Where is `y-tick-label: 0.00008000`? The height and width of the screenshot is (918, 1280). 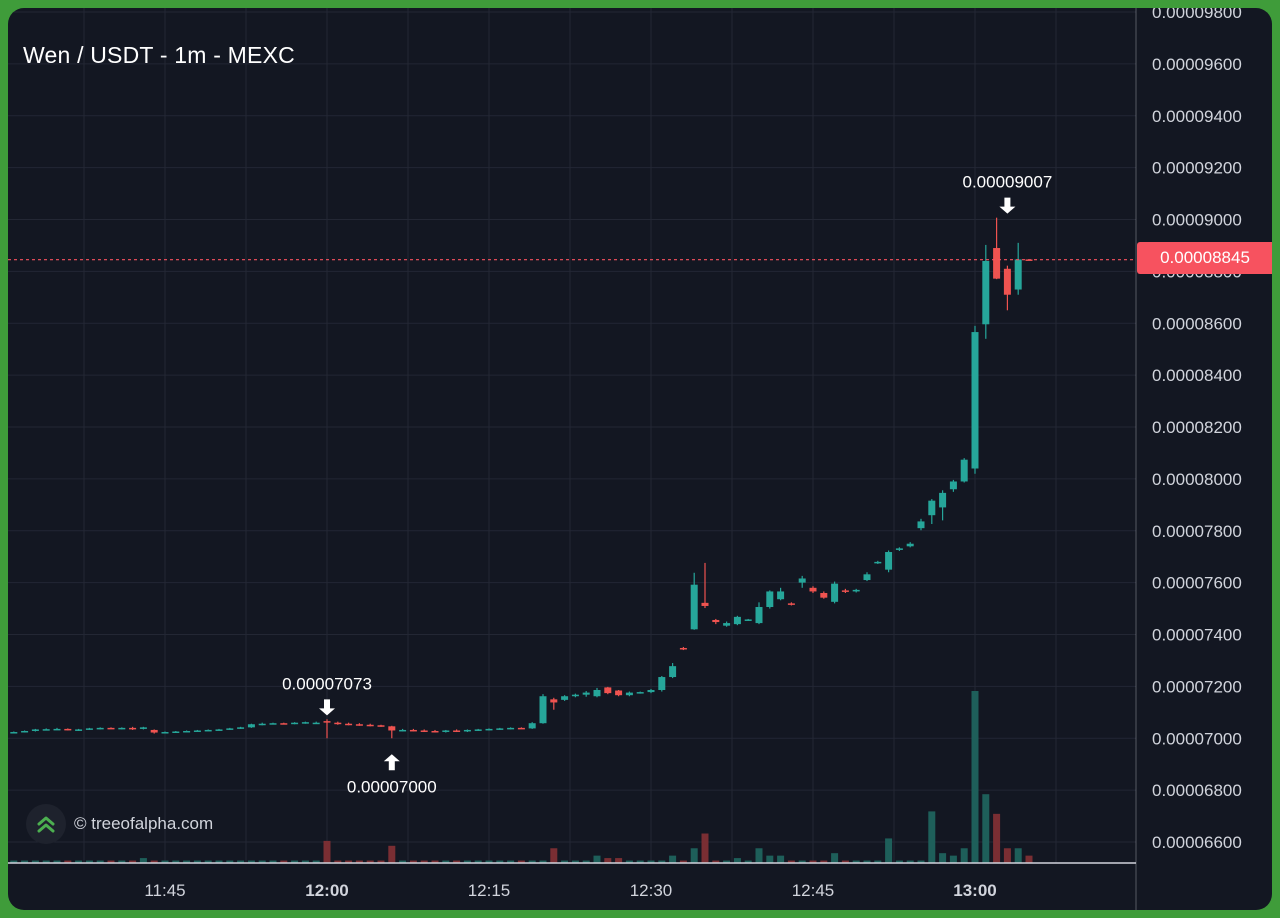
y-tick-label: 0.00008000 is located at coordinates (1197, 479).